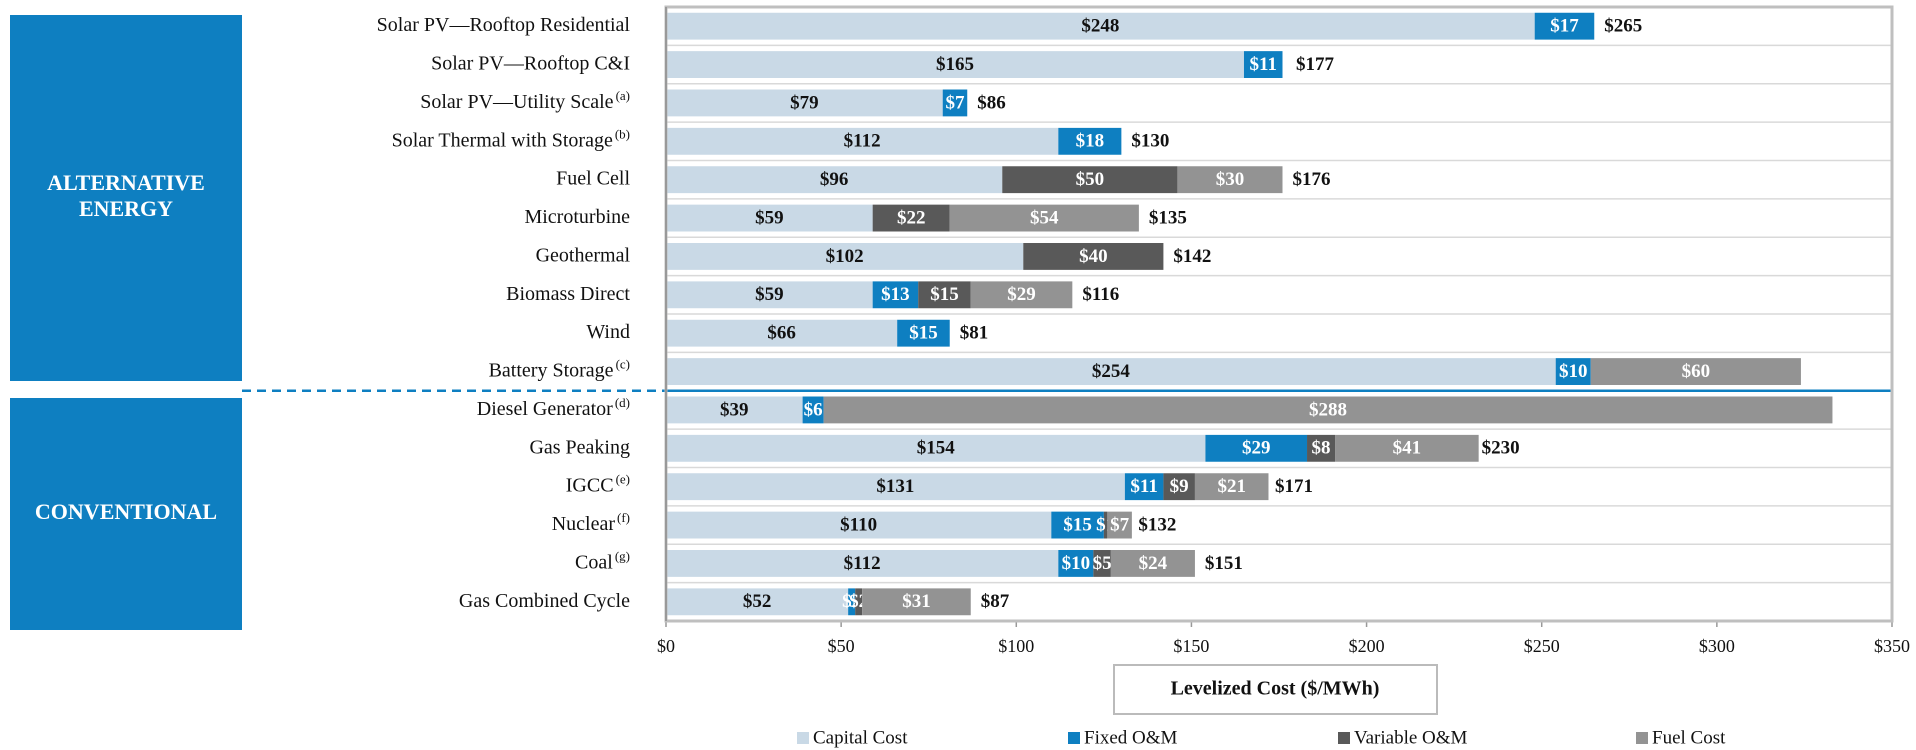  I want to click on total-label: $135, so click(1168, 217).